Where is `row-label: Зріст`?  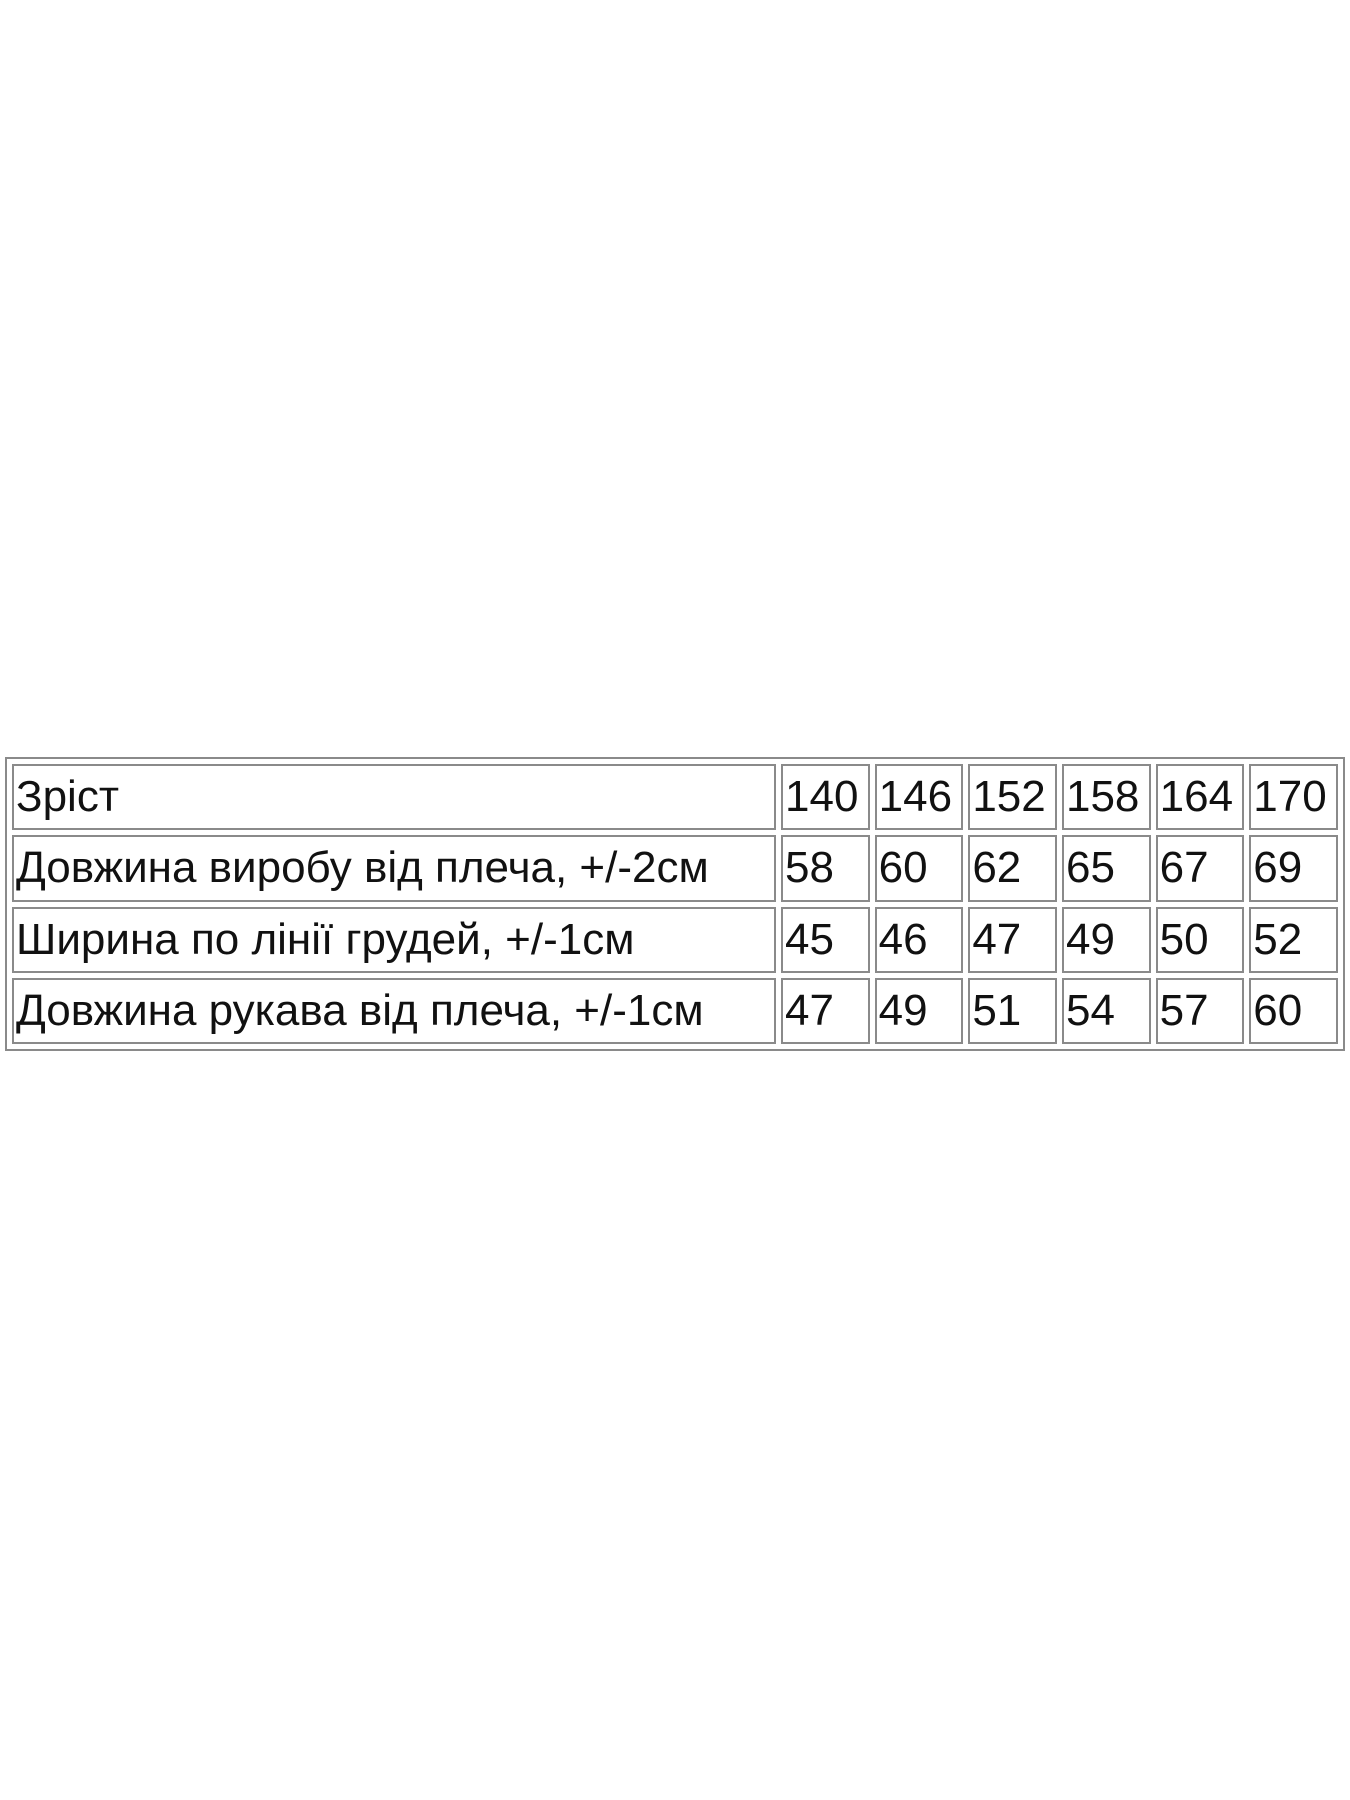 row-label: Зріст is located at coordinates (394, 797).